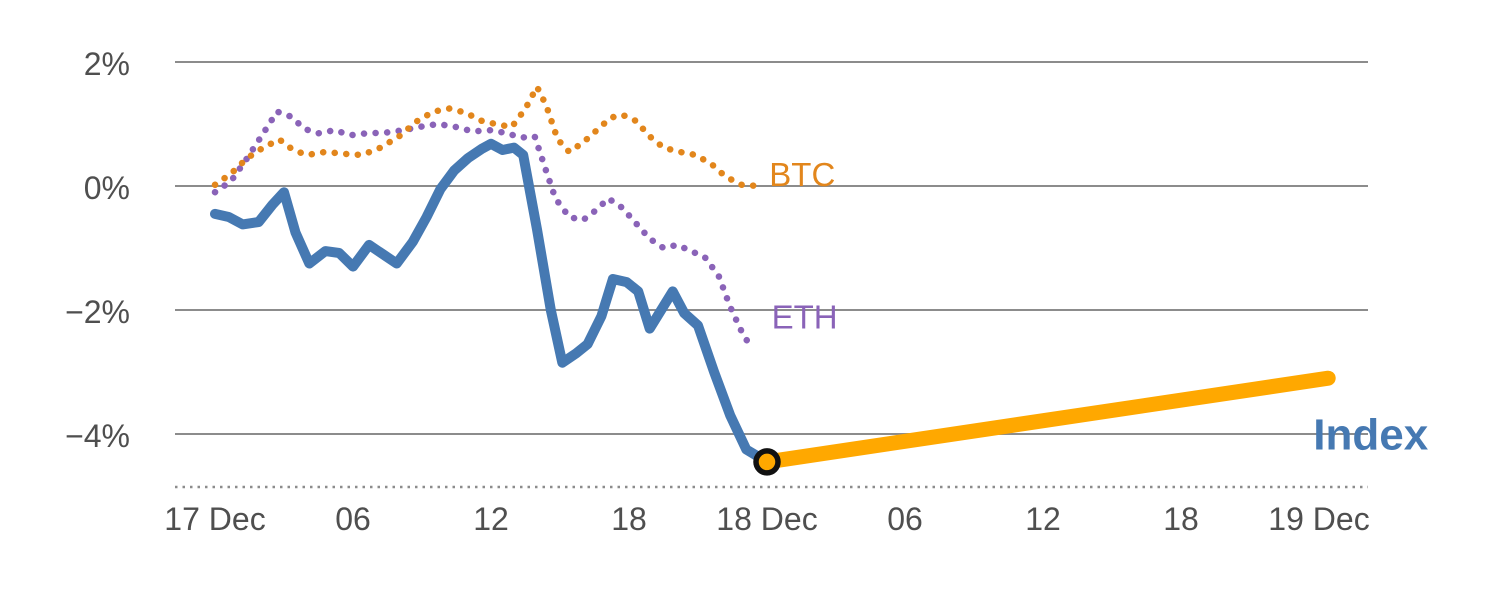 This screenshot has width=1500, height=600. I want to click on index-projection-series-line, so click(1047, 420).